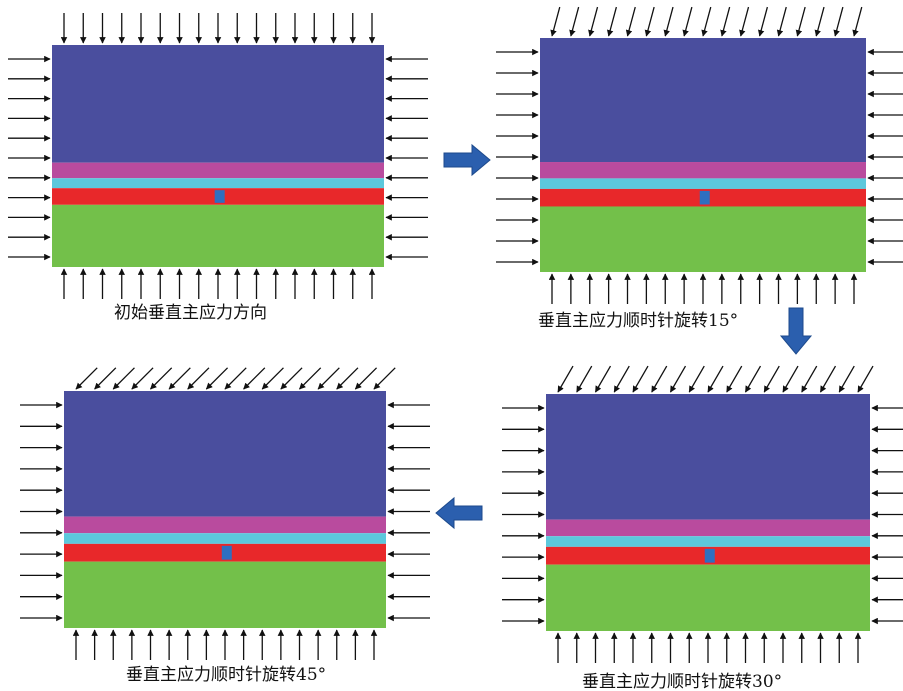 This screenshot has height=691, width=903. Describe the element at coordinates (467, 160) in the screenshot. I see `flow-arrow-right` at that location.